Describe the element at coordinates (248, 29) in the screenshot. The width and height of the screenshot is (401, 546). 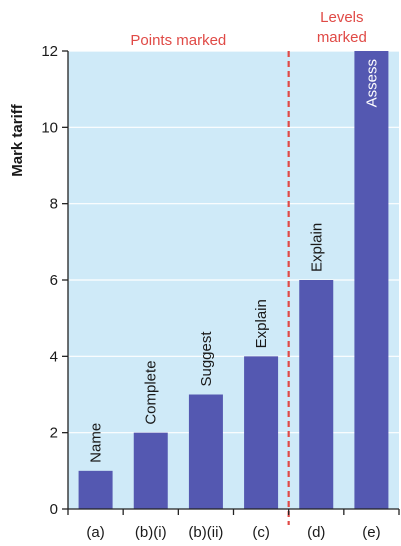
I see `region-labels: Points marked Levels marked` at that location.